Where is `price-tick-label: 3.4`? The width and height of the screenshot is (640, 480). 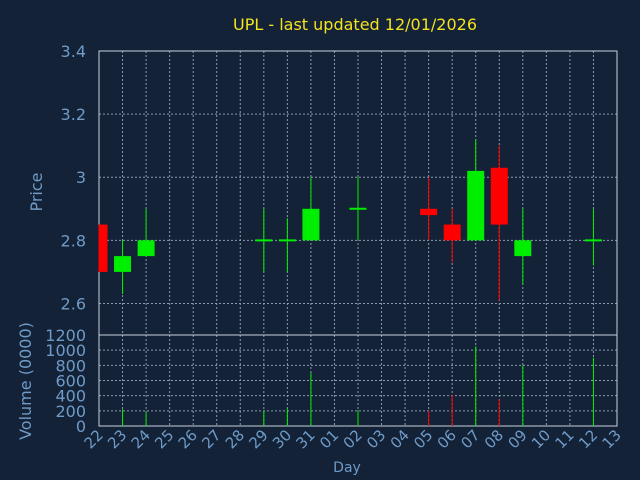 price-tick-label: 3.4 is located at coordinates (73, 51).